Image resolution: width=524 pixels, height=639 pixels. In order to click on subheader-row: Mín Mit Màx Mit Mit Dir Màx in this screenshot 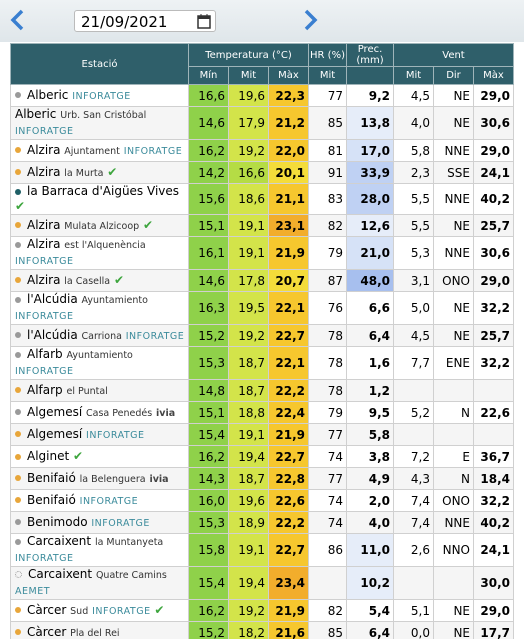, I will do `click(262, 75)`.